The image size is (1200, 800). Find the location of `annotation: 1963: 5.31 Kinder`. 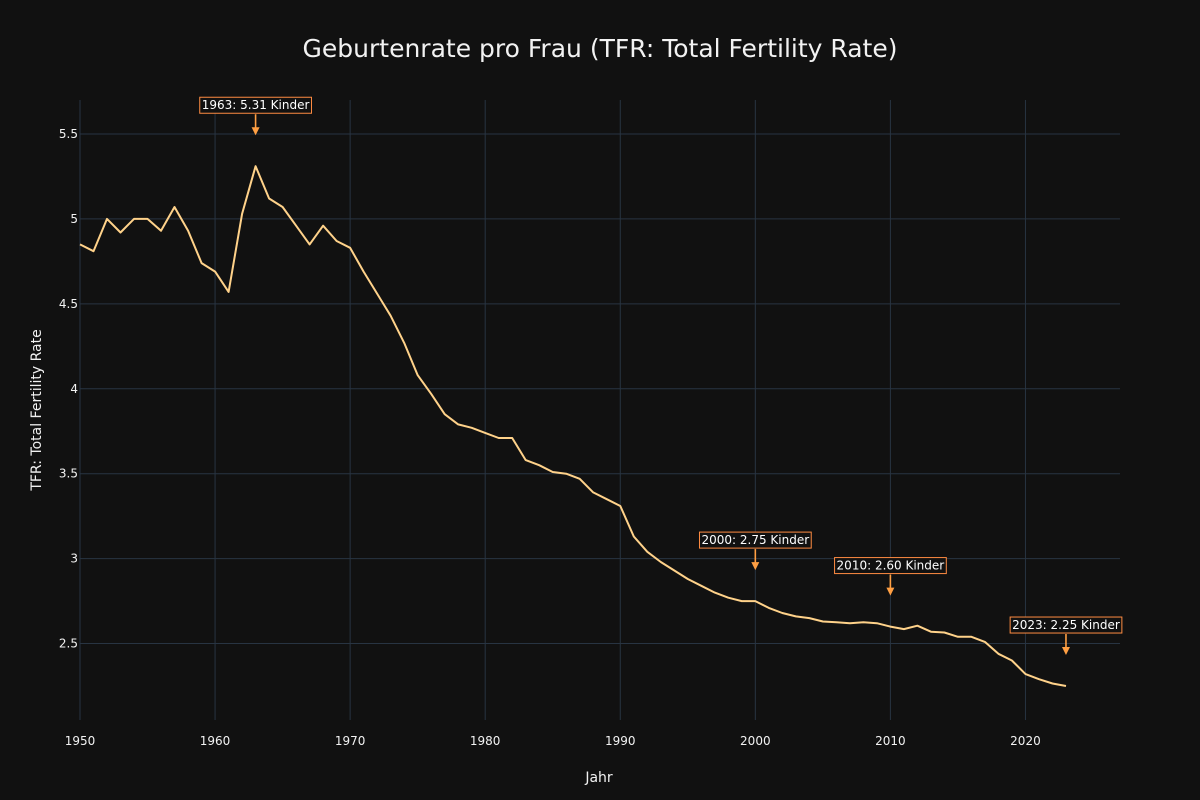

annotation: 1963: 5.31 Kinder is located at coordinates (255, 116).